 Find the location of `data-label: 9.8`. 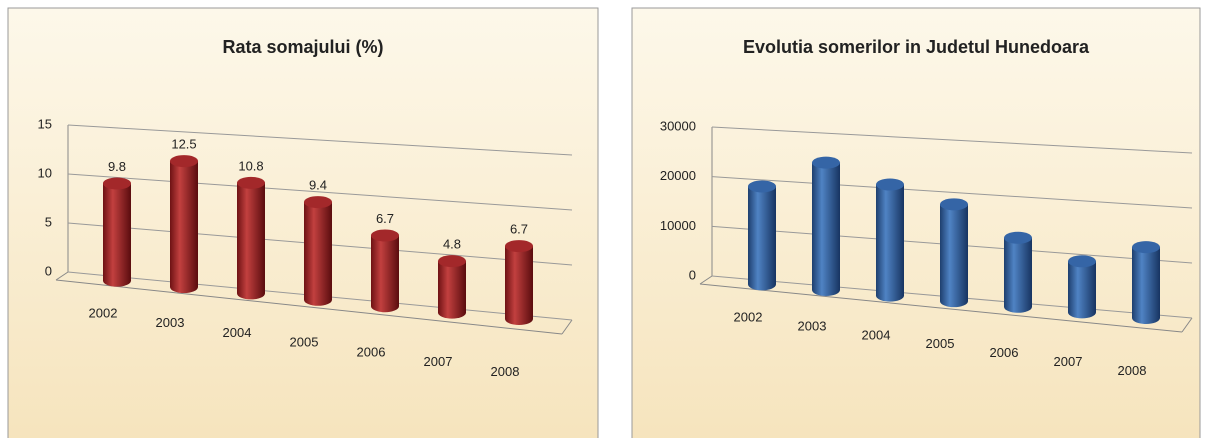

data-label: 9.8 is located at coordinates (117, 166).